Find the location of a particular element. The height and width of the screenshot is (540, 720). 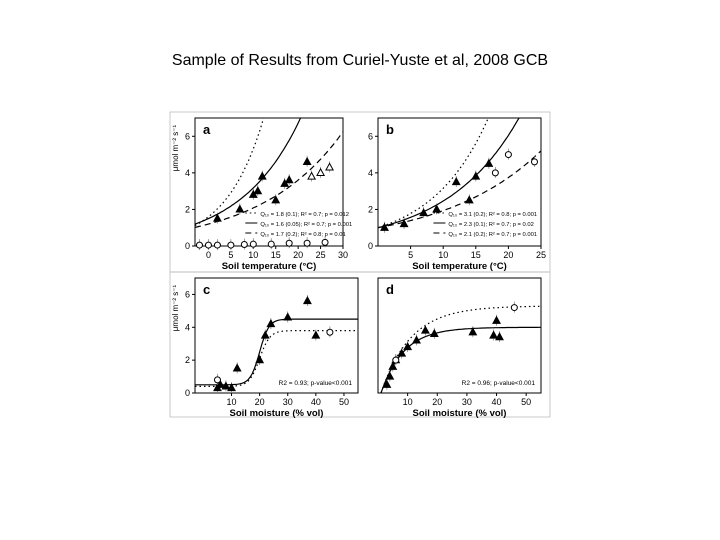

panel-label: a is located at coordinates (207, 129).